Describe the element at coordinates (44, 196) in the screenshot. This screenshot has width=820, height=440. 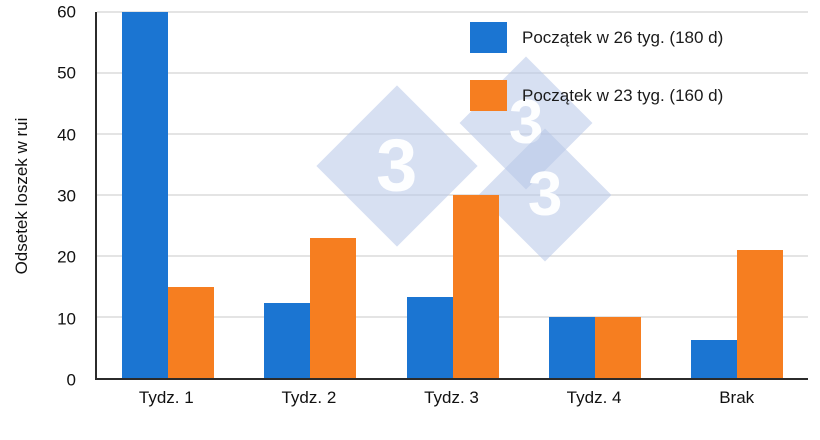
I see `y-axis-ticks: 0 10 20 30 40 50 60` at that location.